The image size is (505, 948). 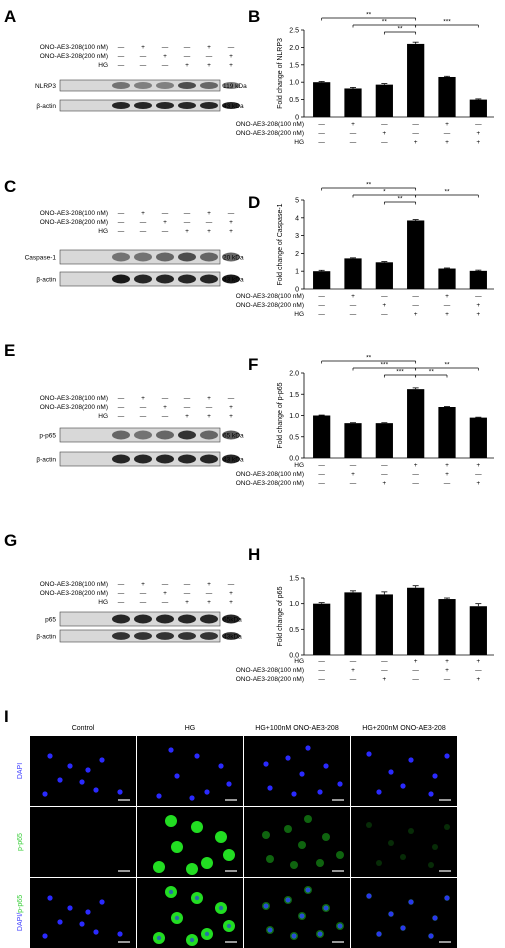 What do you see at coordinates (297, 272) in the screenshot?
I see `y-tick-label: 1` at bounding box center [297, 272].